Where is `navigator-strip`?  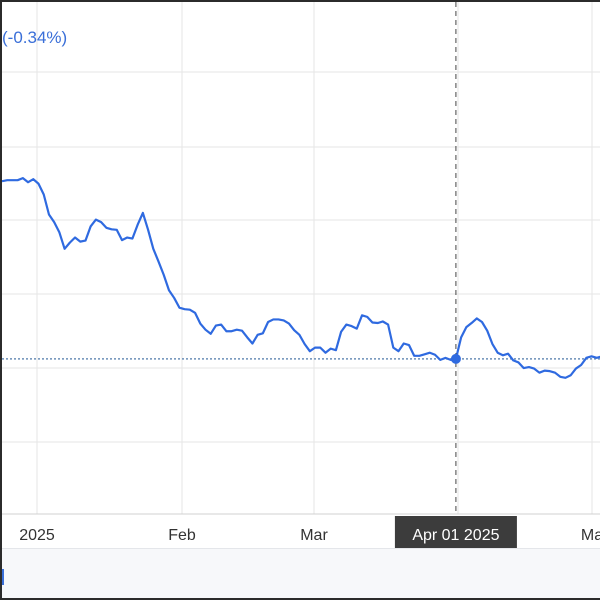
navigator-strip is located at coordinates (301, 573).